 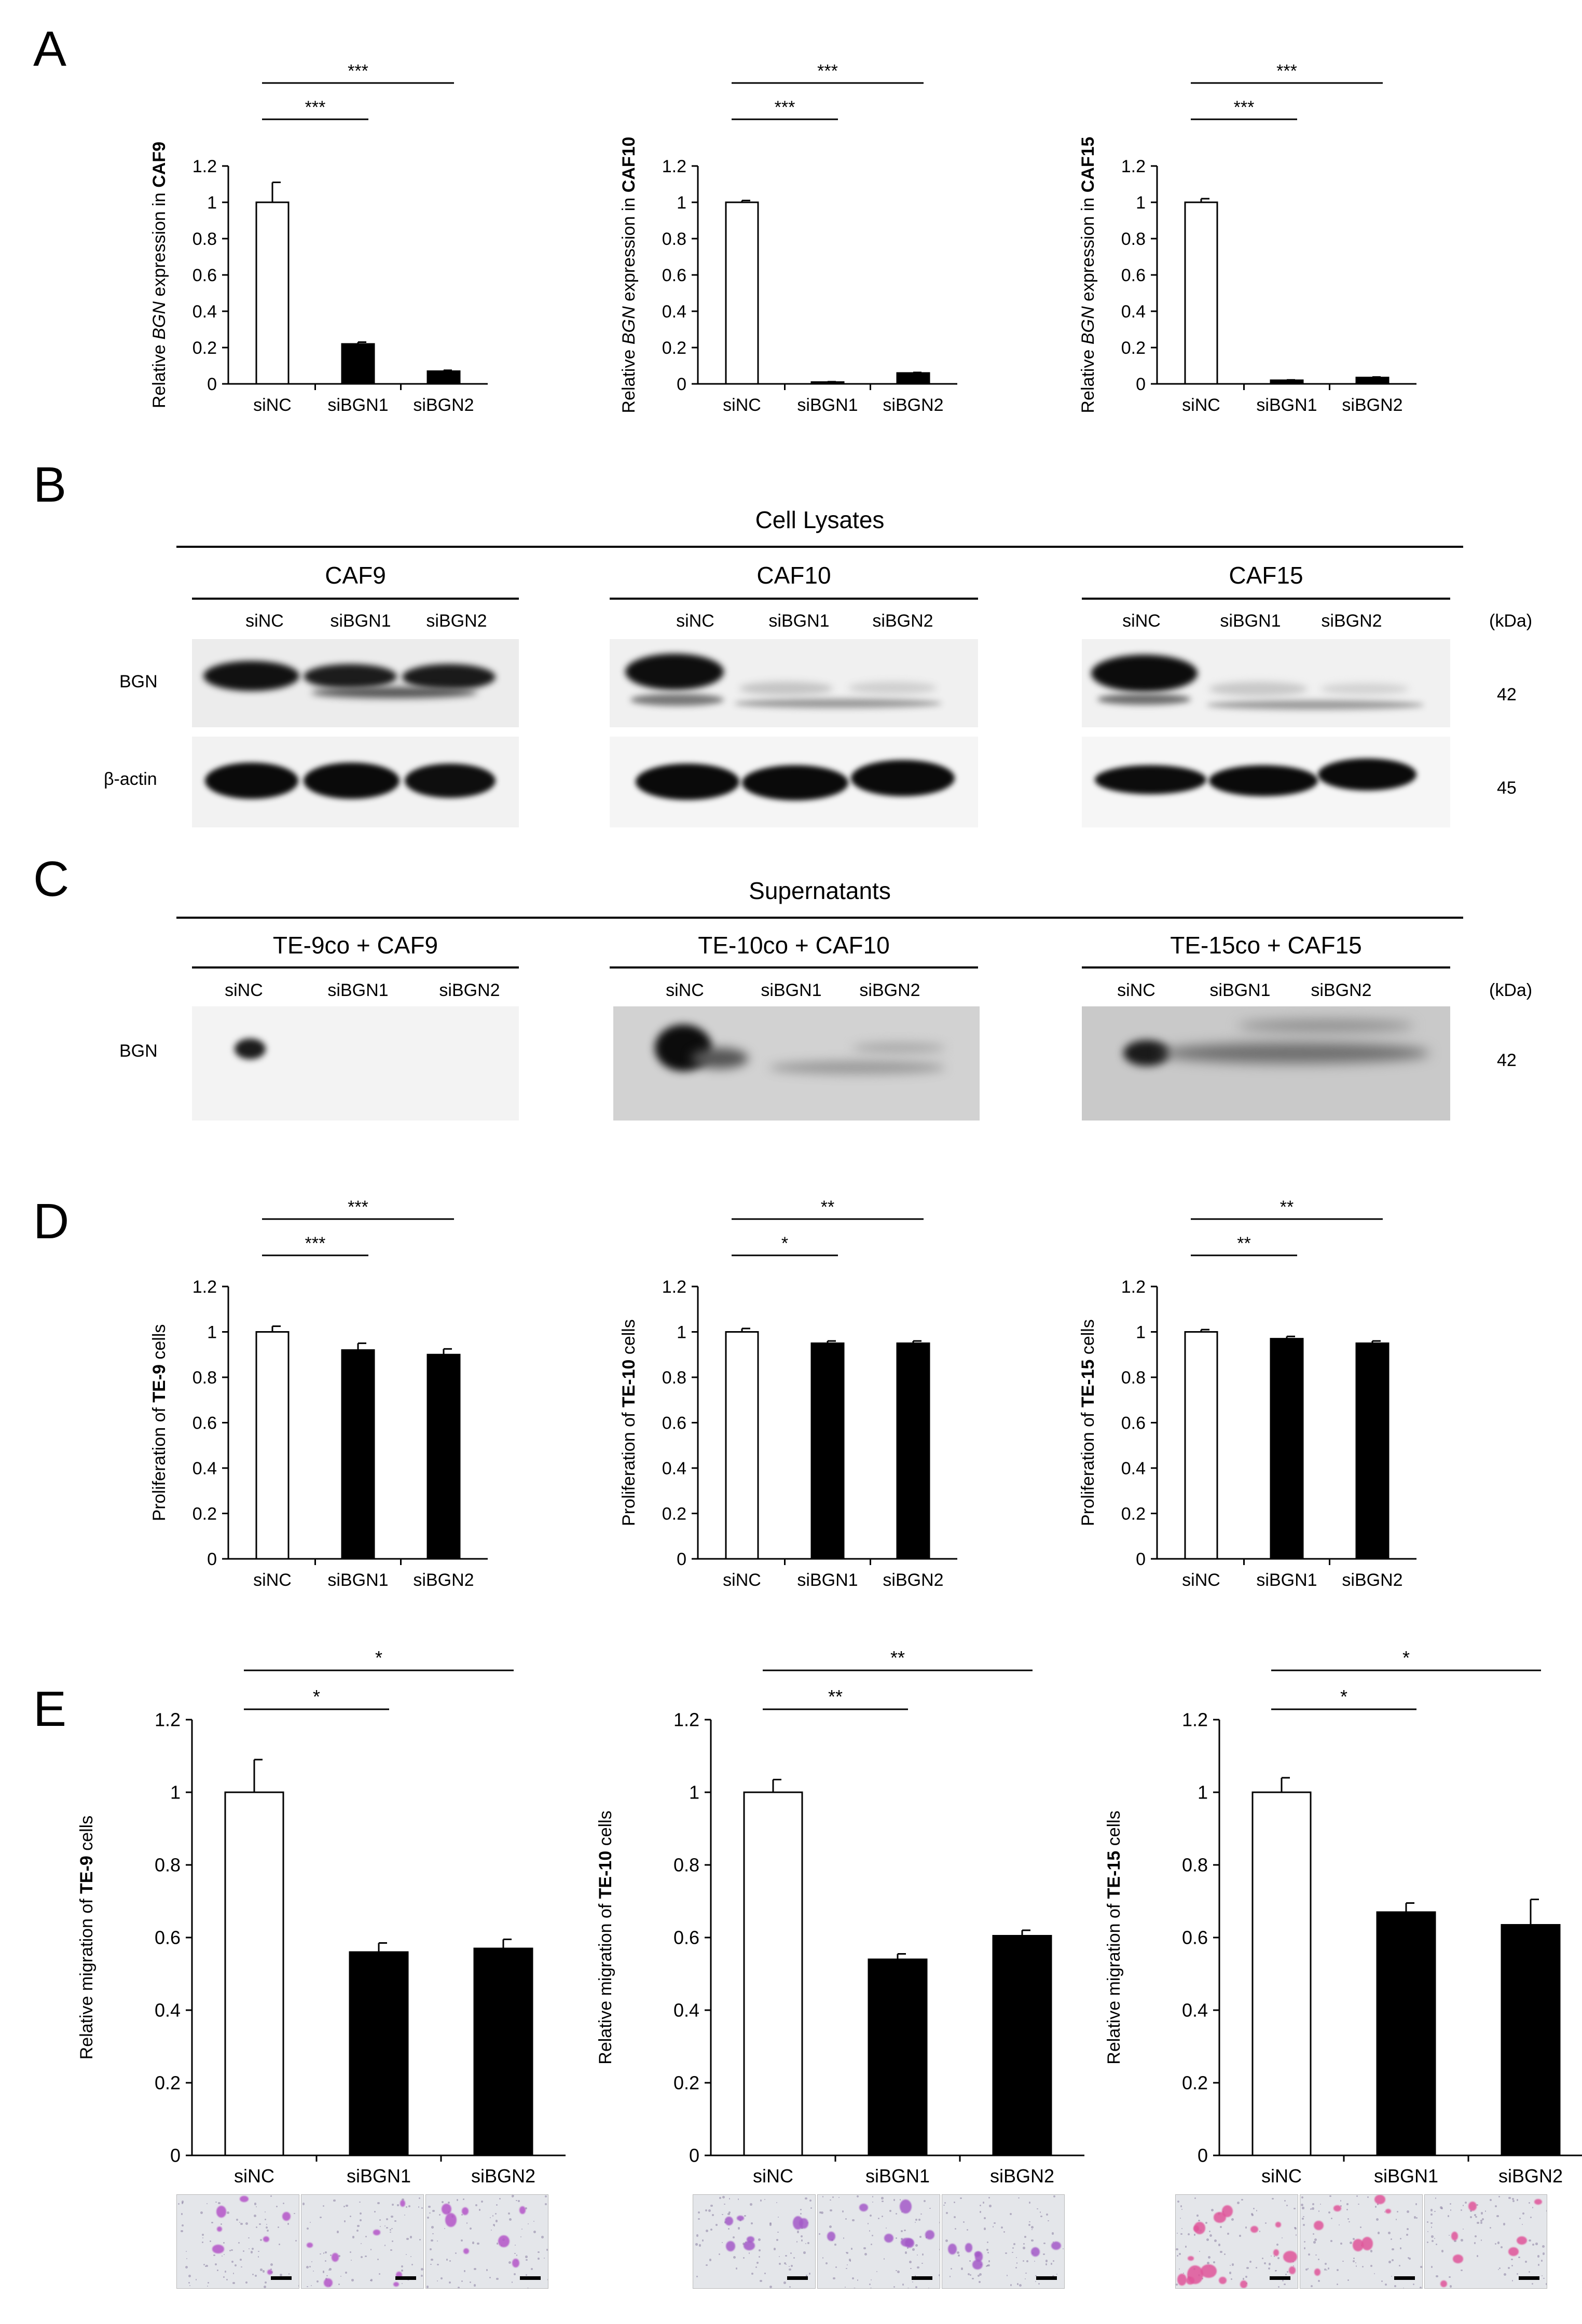 What do you see at coordinates (1141, 384) in the screenshot?
I see `y-tick-label: 0` at bounding box center [1141, 384].